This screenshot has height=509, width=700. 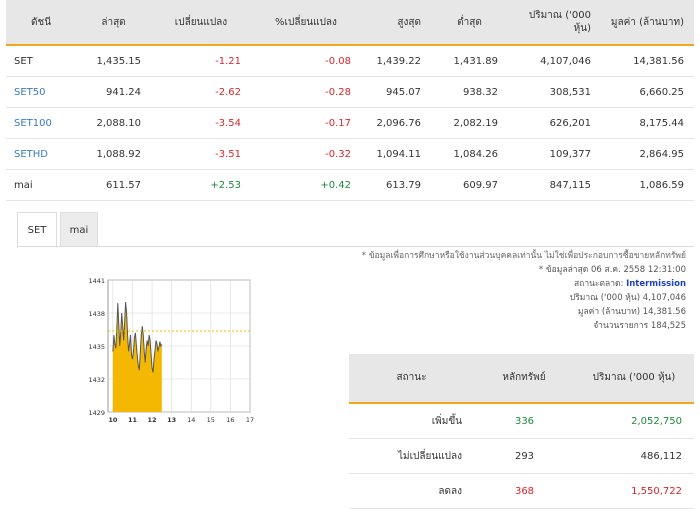 I want to click on value-value: 6,660.25, so click(x=647, y=92).